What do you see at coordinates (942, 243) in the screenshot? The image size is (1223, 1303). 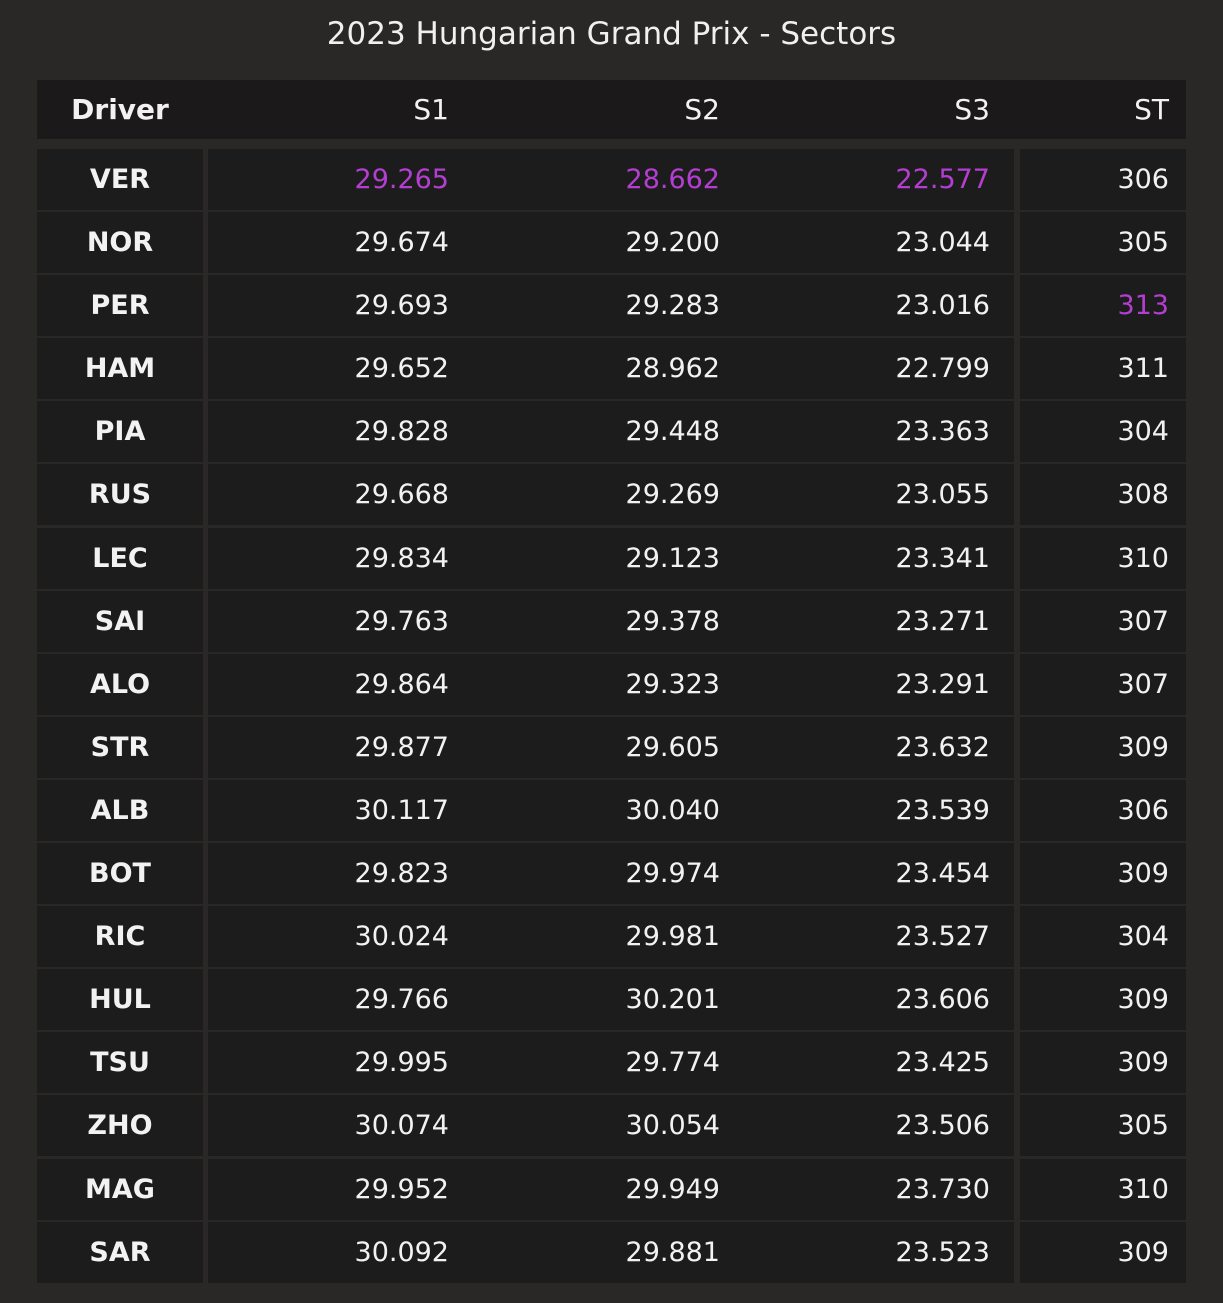 I see `cell-s3: 23.044` at bounding box center [942, 243].